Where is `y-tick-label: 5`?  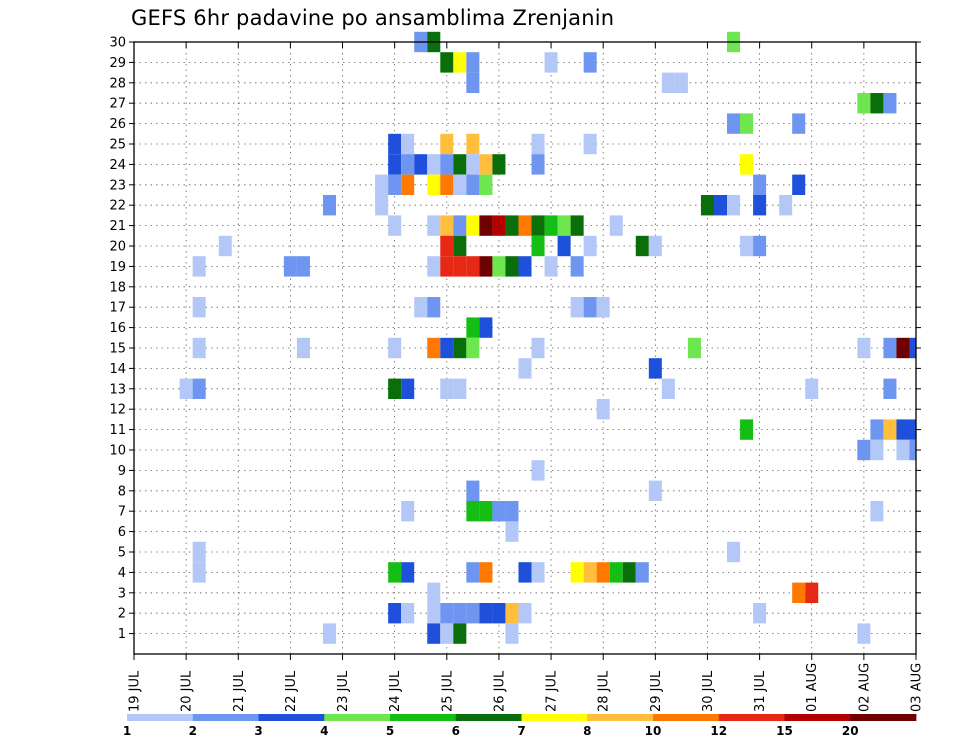
y-tick-label: 5 is located at coordinates (122, 553).